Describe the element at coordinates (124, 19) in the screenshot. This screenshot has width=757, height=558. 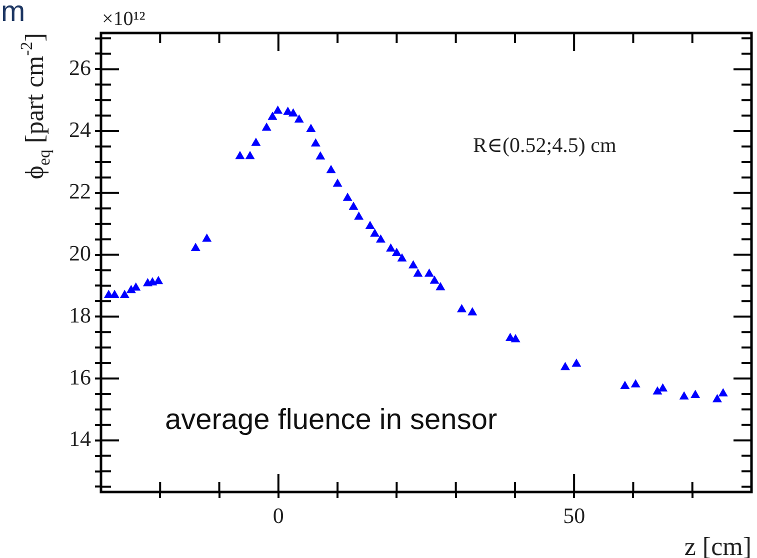
I see `text: ×10¹²` at that location.